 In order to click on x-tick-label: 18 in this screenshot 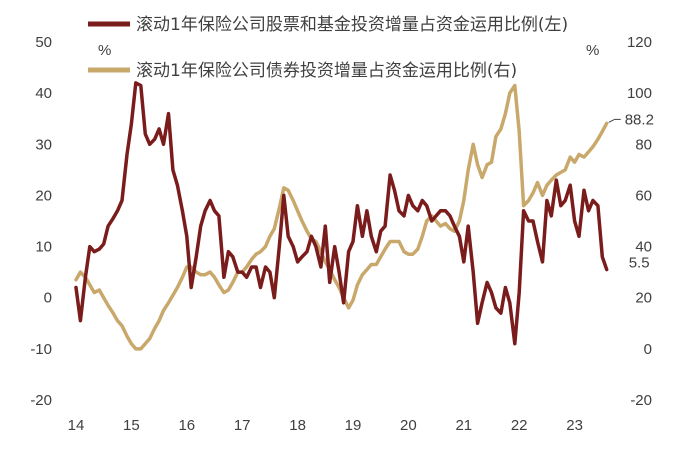, I will do `click(297, 425)`.